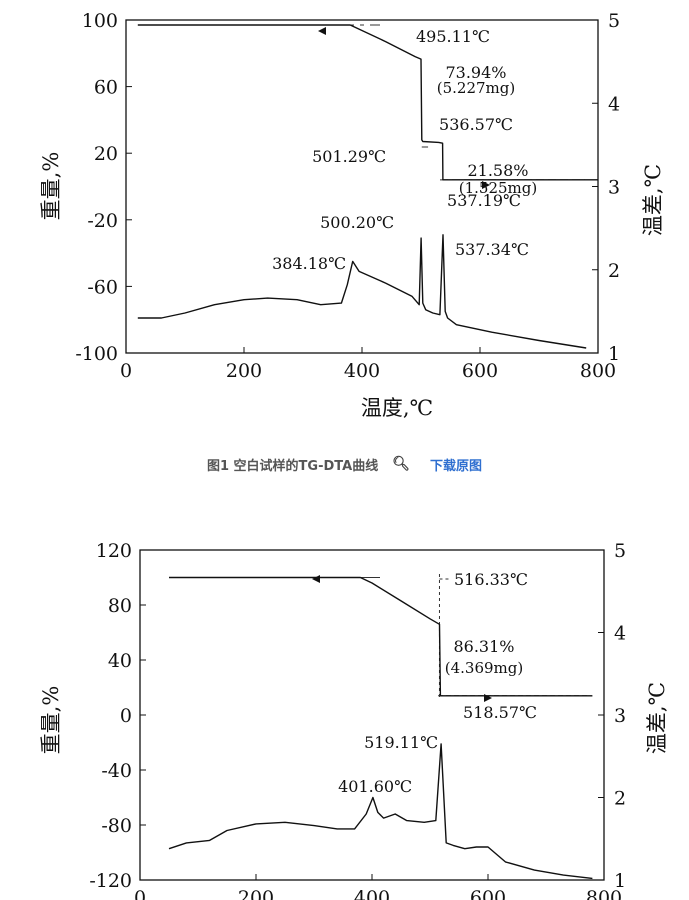 The width and height of the screenshot is (689, 900). Describe the element at coordinates (106, 154) in the screenshot. I see `y-tick-label: 20` at that location.